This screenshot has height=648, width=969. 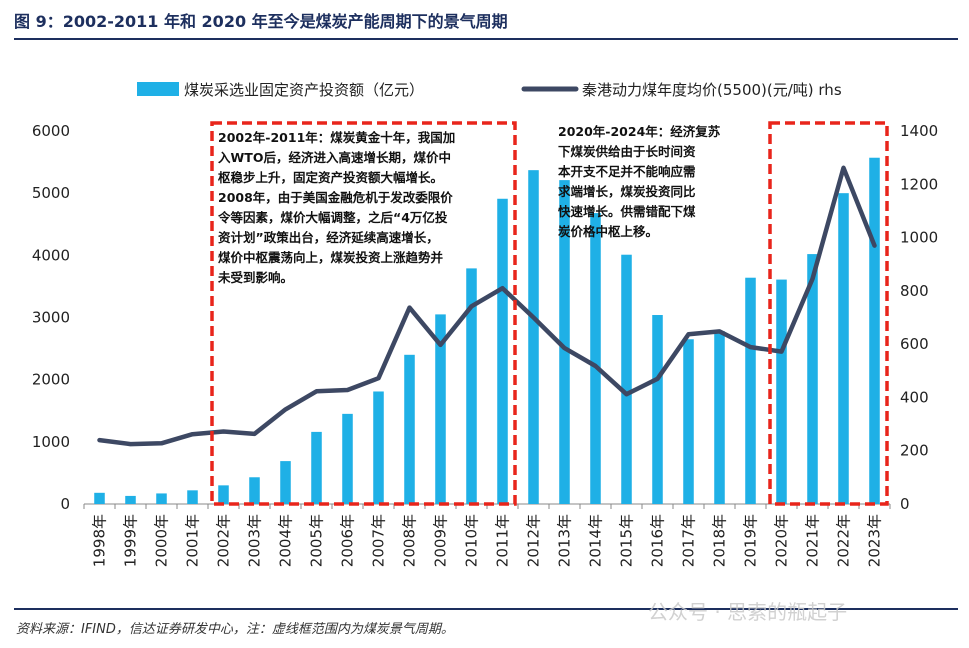 I want to click on bar-2016年, so click(x=657, y=409).